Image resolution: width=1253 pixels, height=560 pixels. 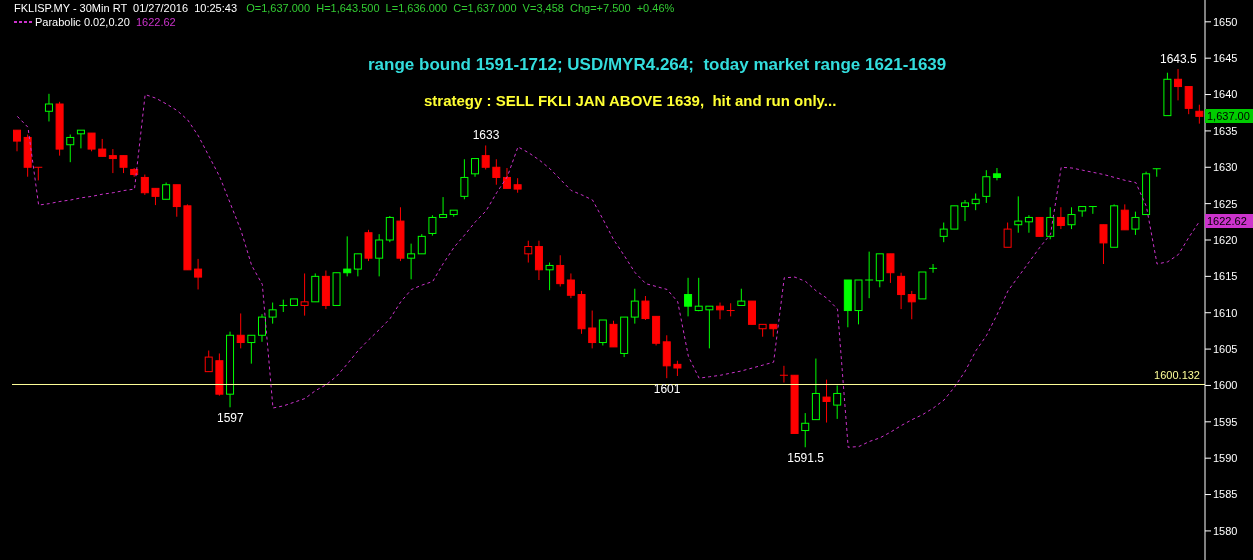 I want to click on annotation: 1643.5, so click(x=1179, y=59).